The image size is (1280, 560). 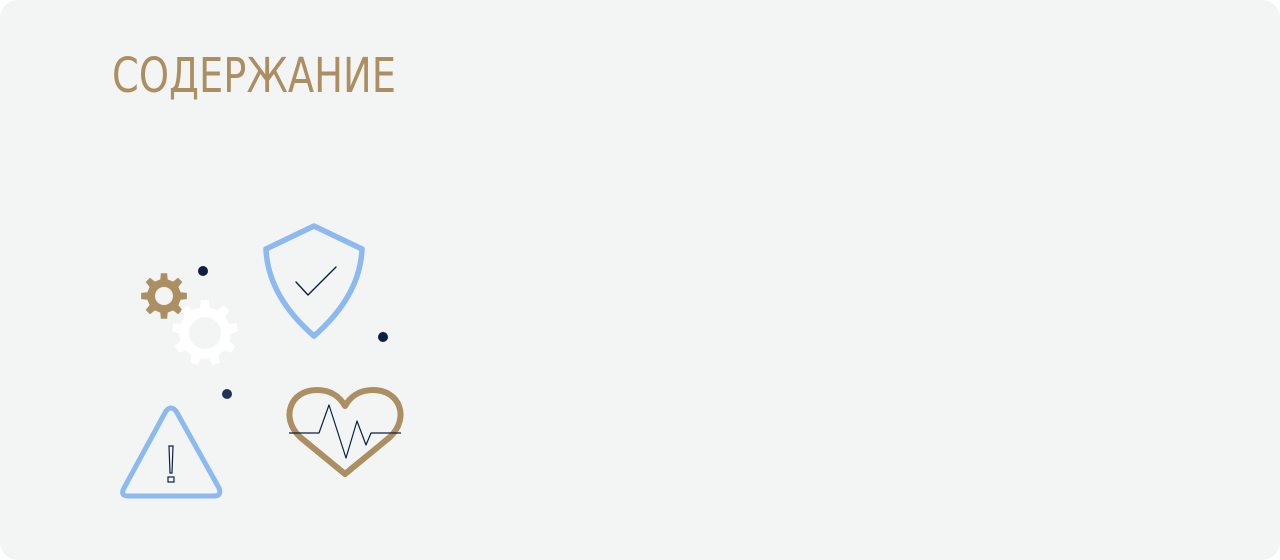 I want to click on gear-large-icon, so click(x=205, y=333).